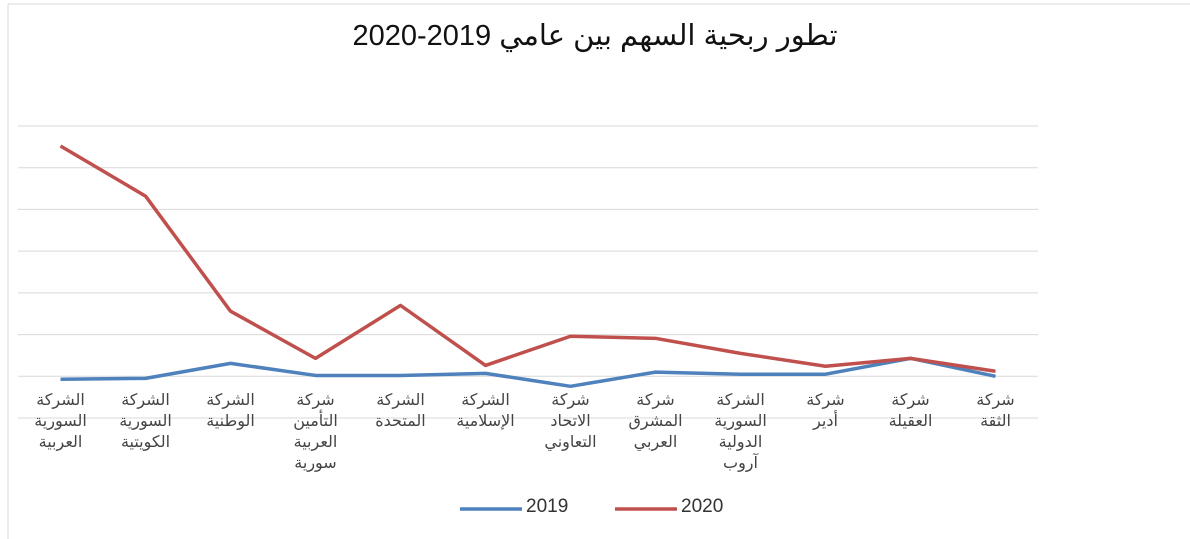 The height and width of the screenshot is (539, 1190). What do you see at coordinates (570, 421) in the screenshot?
I see `x-tick-label: شركة الاتحاد التعاوني` at bounding box center [570, 421].